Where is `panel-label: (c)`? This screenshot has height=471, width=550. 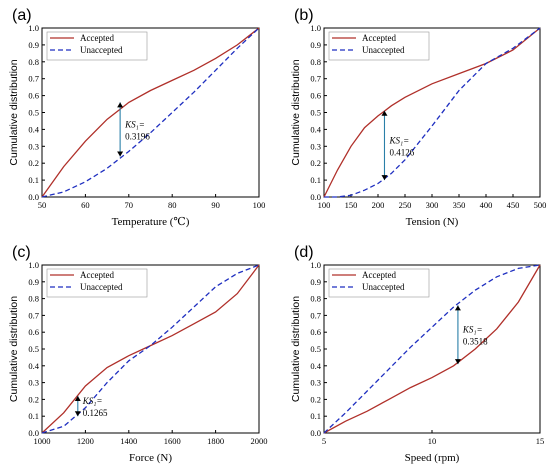 panel-label: (c) is located at coordinates (21, 252).